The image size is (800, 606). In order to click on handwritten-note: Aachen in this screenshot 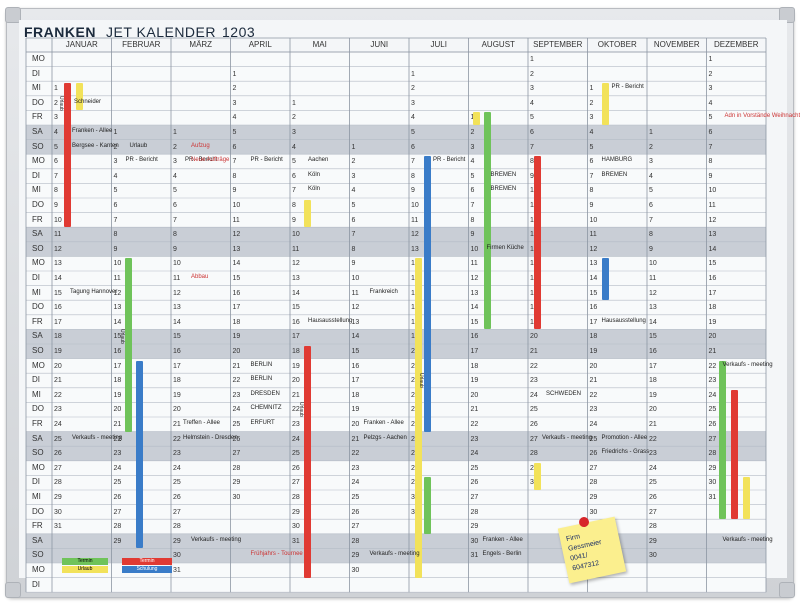, I will do `click(318, 160)`.